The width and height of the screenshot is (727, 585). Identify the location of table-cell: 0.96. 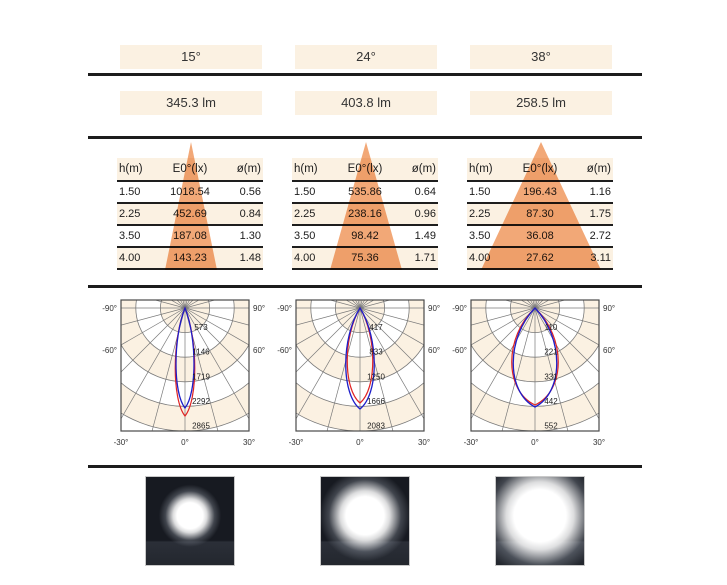
(425, 214).